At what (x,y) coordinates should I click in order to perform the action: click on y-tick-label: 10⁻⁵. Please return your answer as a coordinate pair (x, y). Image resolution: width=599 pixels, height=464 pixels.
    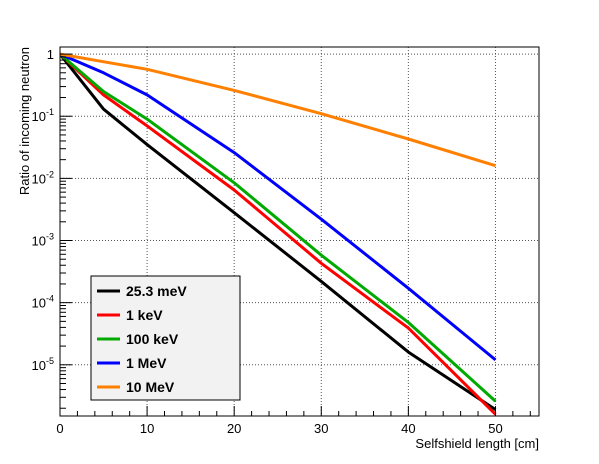
    Looking at the image, I should click on (43, 364).